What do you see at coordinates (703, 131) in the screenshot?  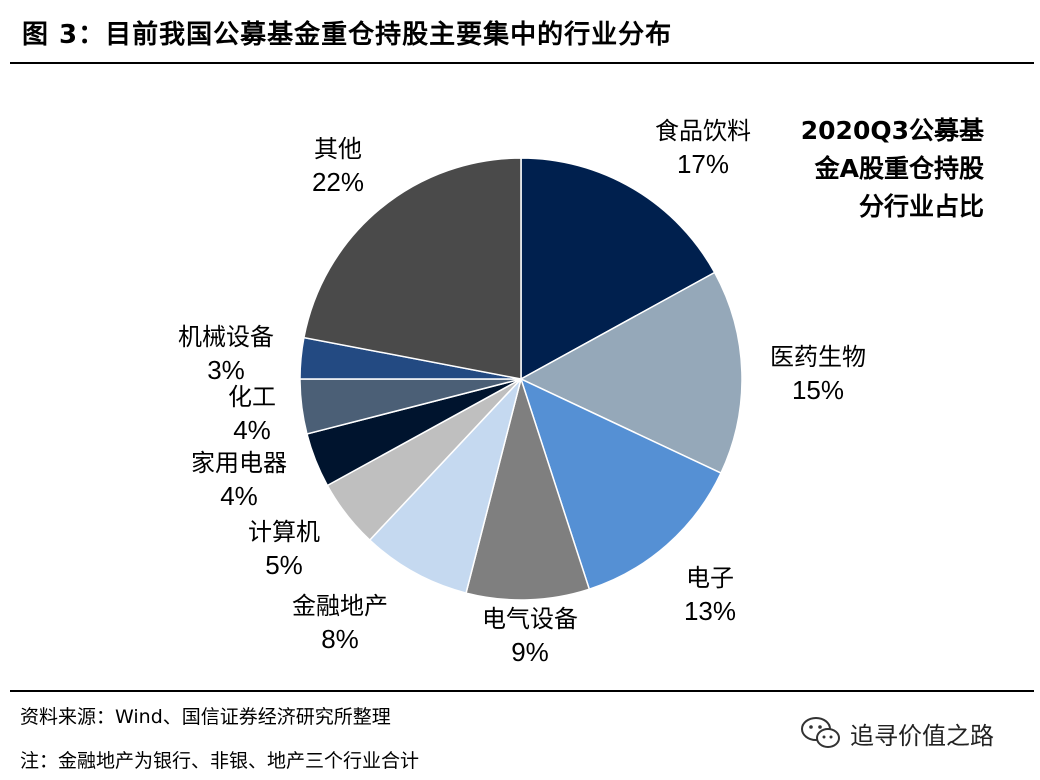 I see `slice-label-1: 食品饮料` at bounding box center [703, 131].